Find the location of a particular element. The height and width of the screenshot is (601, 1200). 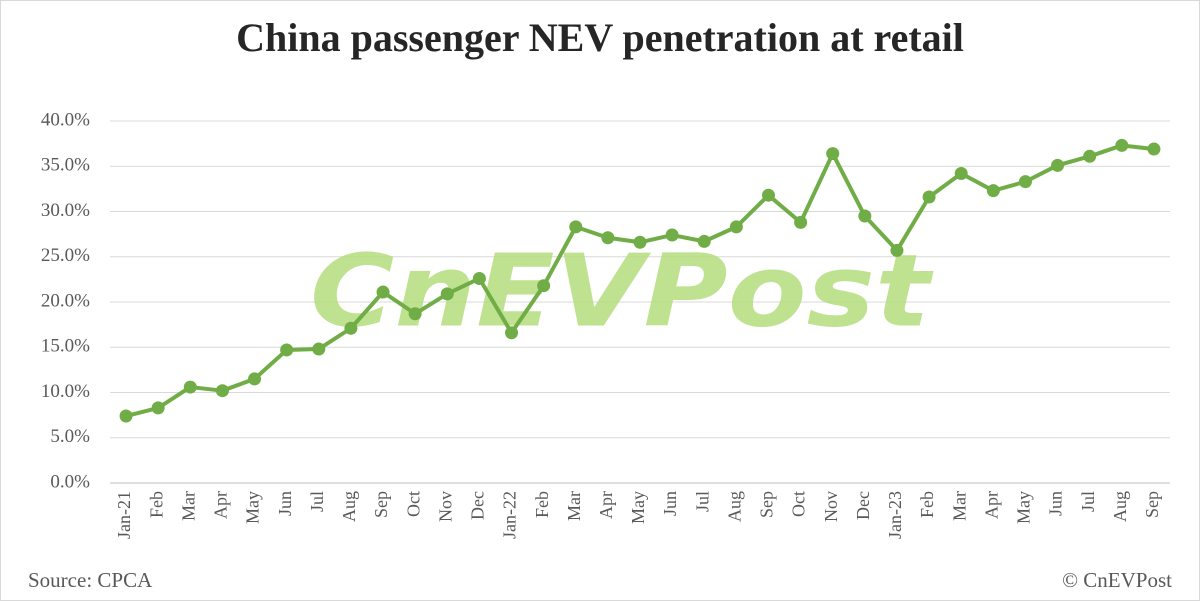

y-tick-label: 35.0% is located at coordinates (65, 165).